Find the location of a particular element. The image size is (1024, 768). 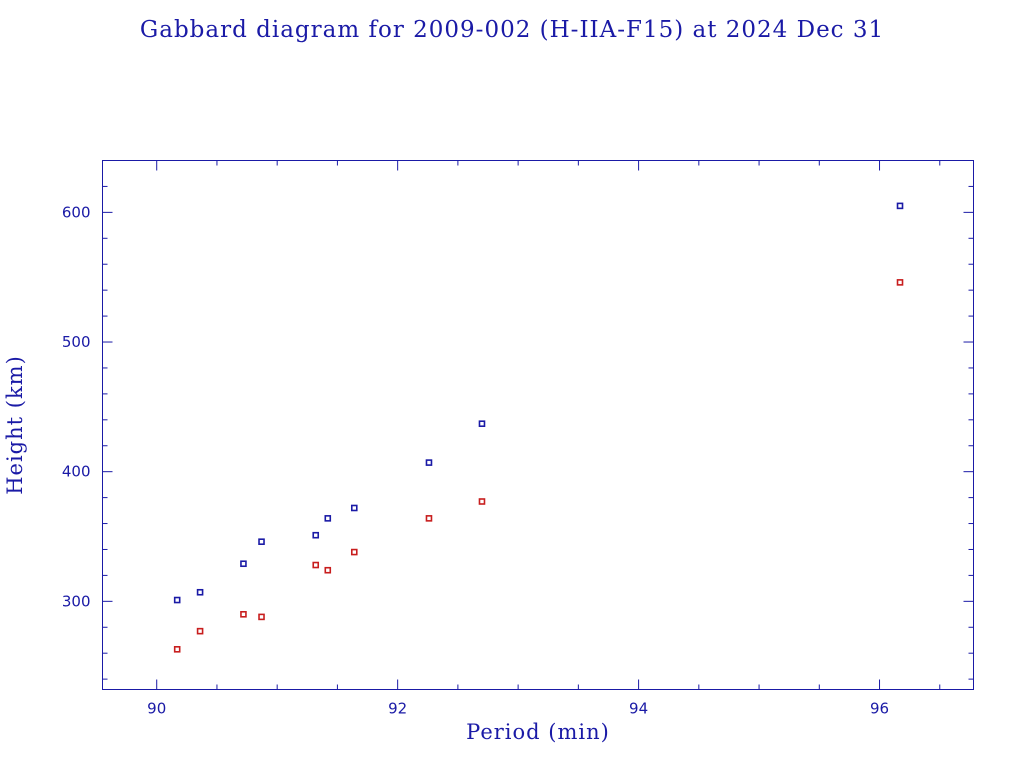

y-tick-label: 600 is located at coordinates (76, 212).